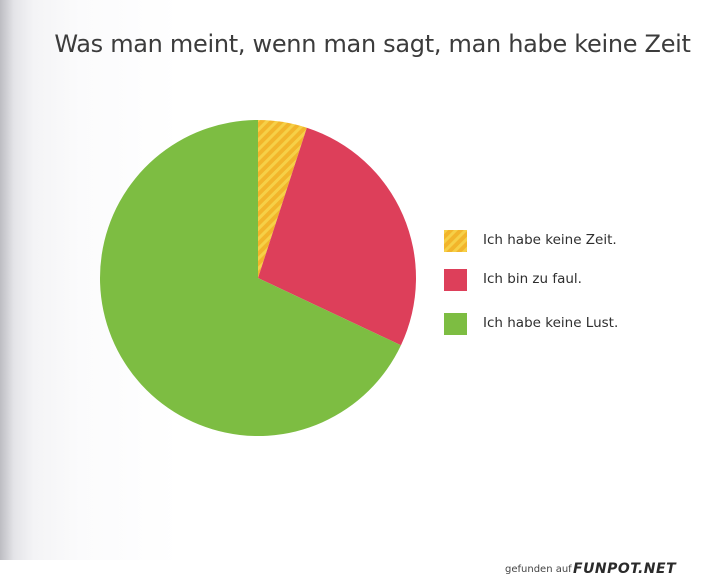 This screenshot has height=580, width=728. I want to click on legend-label-lust: Ich habe keine Lust., so click(551, 323).